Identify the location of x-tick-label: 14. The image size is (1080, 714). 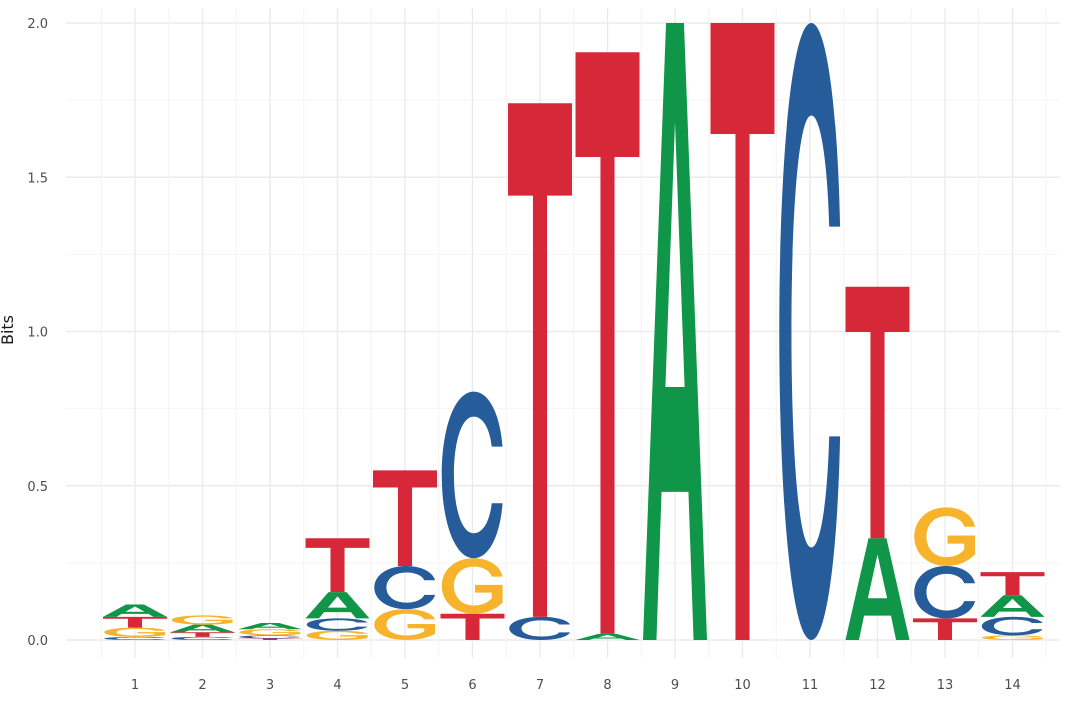
(1012, 685).